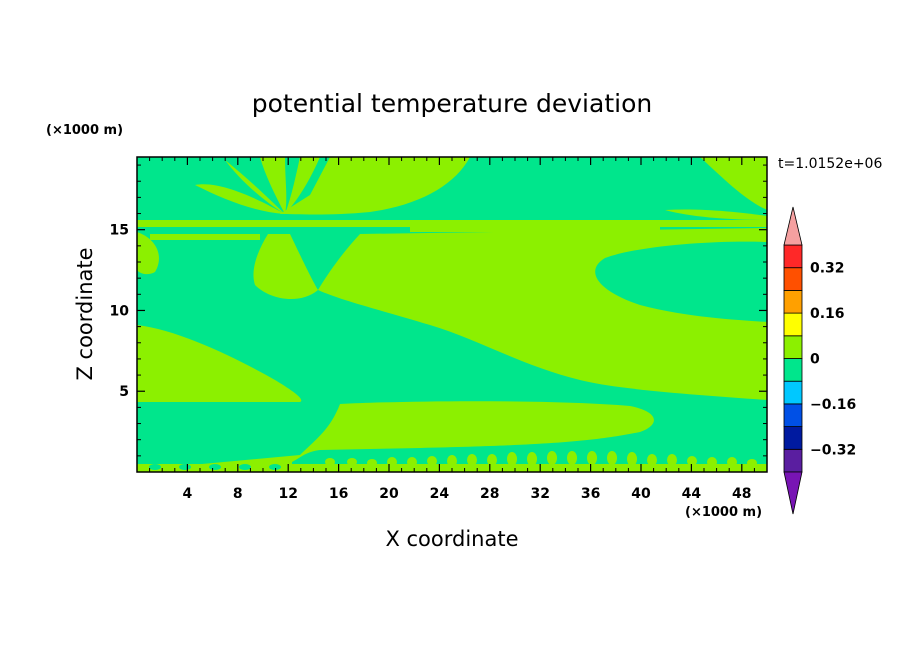 The height and width of the screenshot is (654, 904). Describe the element at coordinates (815, 360) in the screenshot. I see `colorbar-label: 0` at that location.